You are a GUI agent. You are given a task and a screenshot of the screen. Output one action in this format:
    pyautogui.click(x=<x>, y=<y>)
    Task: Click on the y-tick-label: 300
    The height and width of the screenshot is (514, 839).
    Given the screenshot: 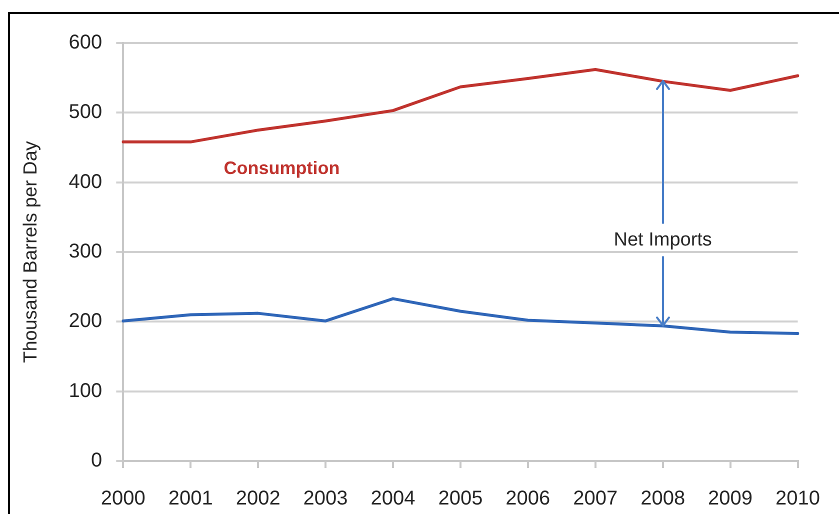 What is the action you would take?
    pyautogui.click(x=85, y=251)
    